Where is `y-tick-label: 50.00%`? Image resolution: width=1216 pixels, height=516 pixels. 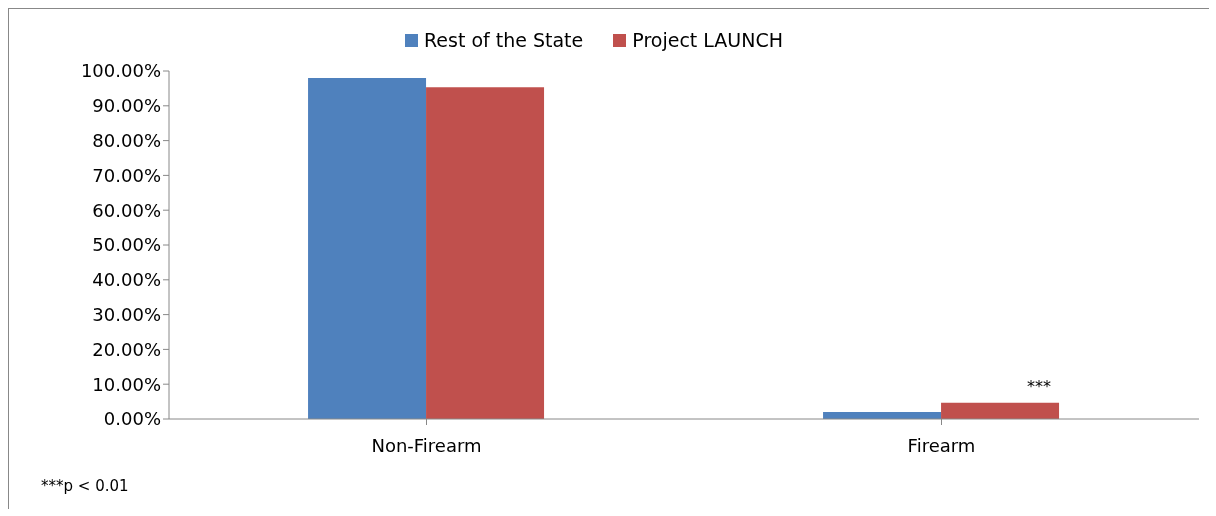 y-tick-label: 50.00% is located at coordinates (126, 245).